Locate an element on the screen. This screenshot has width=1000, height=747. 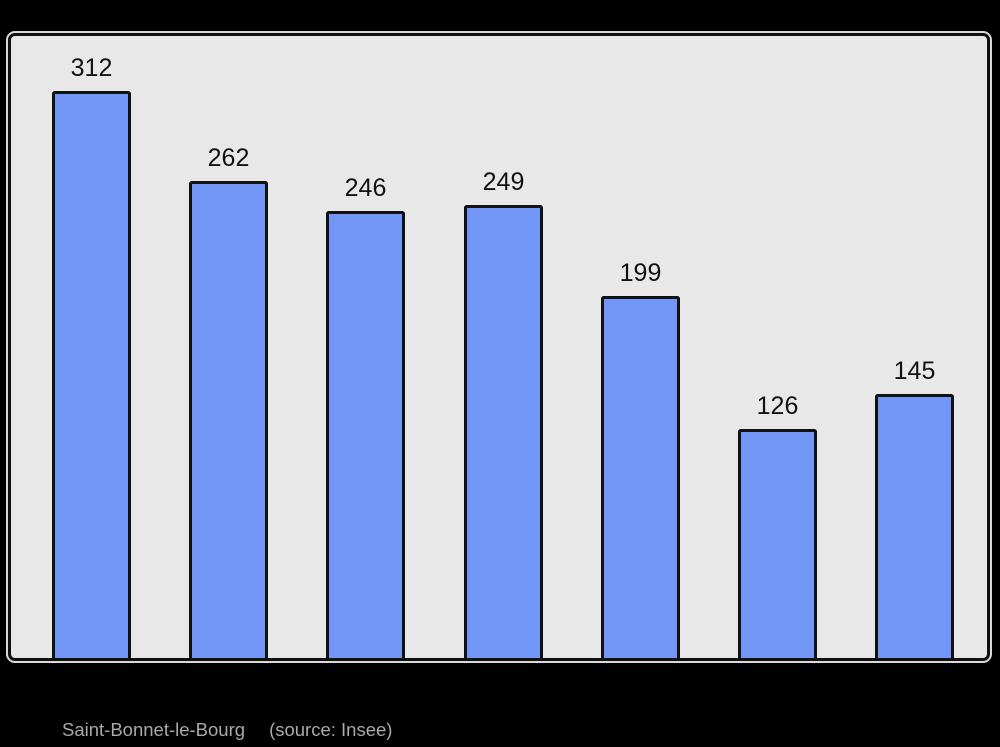
bar-value-label: 126 is located at coordinates (777, 406).